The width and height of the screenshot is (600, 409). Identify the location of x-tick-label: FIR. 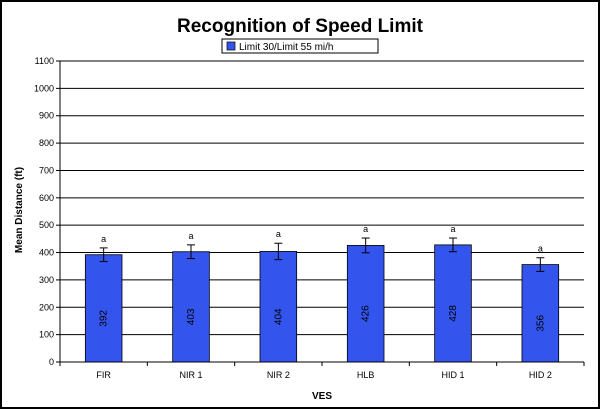
(103, 375).